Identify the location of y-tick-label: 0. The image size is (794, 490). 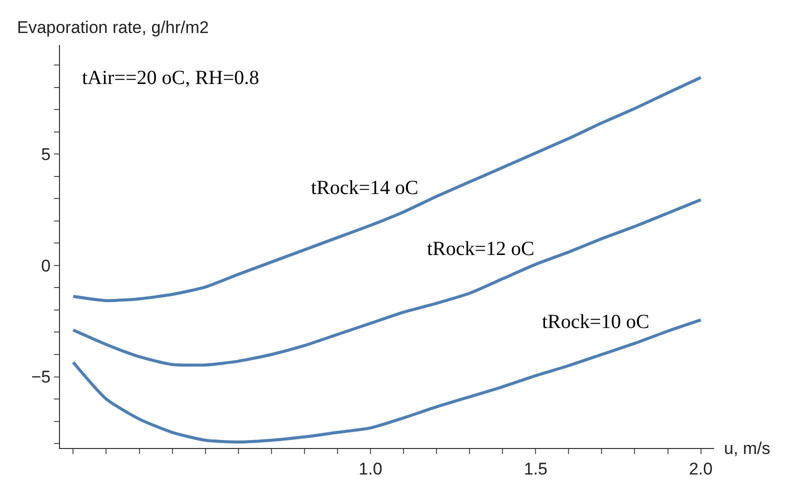
(46, 266).